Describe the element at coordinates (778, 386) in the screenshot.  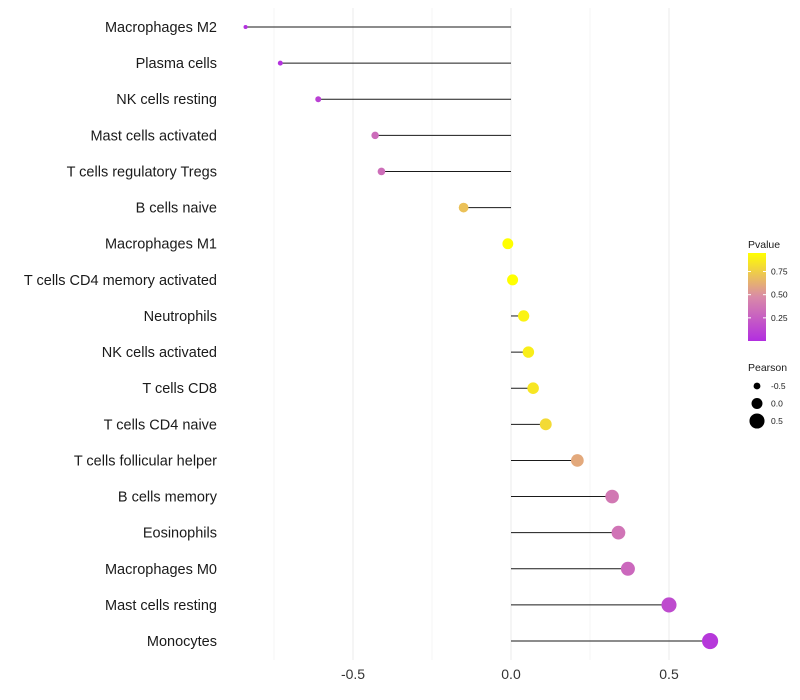
I see `size-legend-label: -0.5` at that location.